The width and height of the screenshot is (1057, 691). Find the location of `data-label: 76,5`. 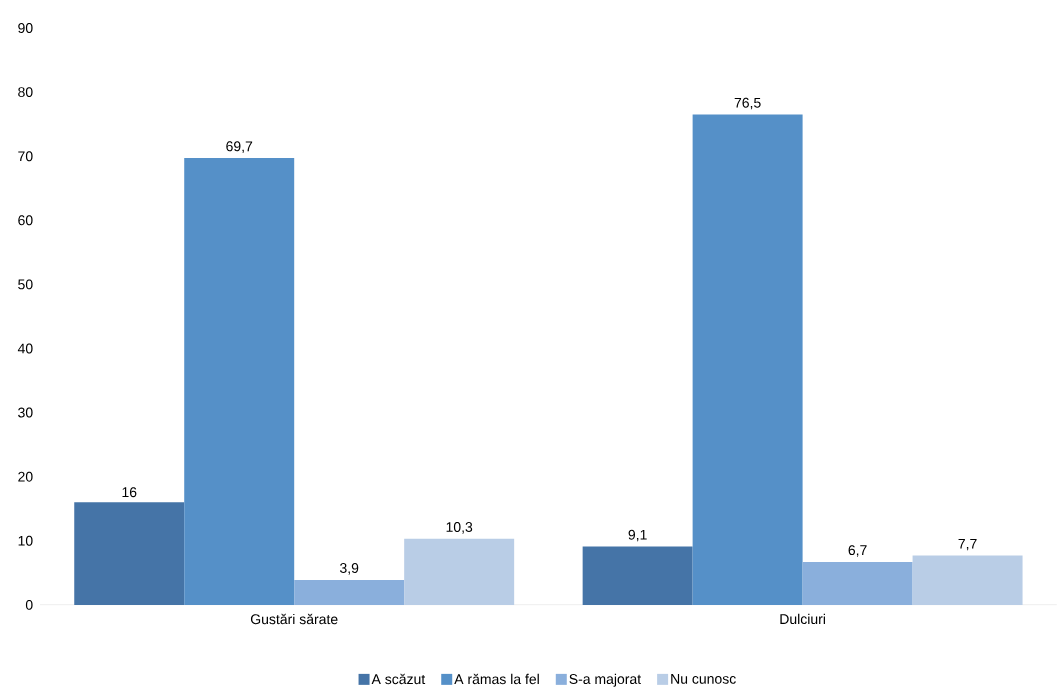

data-label: 76,5 is located at coordinates (747, 103).